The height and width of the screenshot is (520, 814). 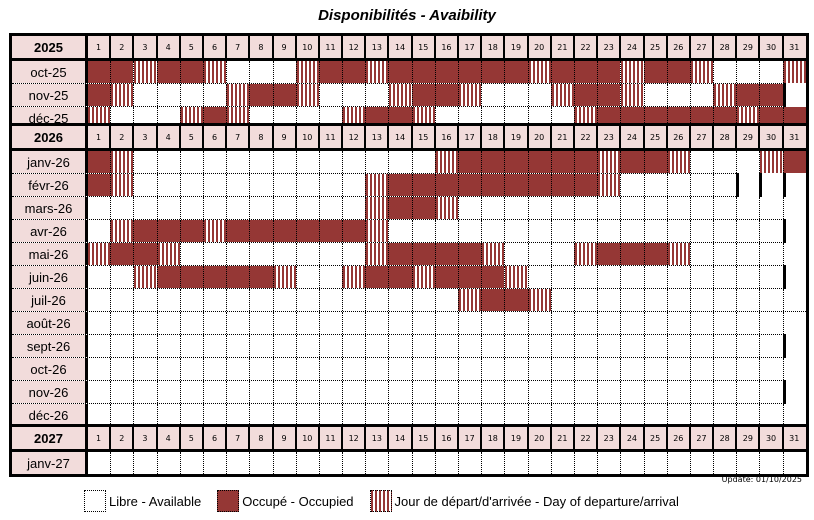 What do you see at coordinates (514, 438) in the screenshot?
I see `day-number: 19` at bounding box center [514, 438].